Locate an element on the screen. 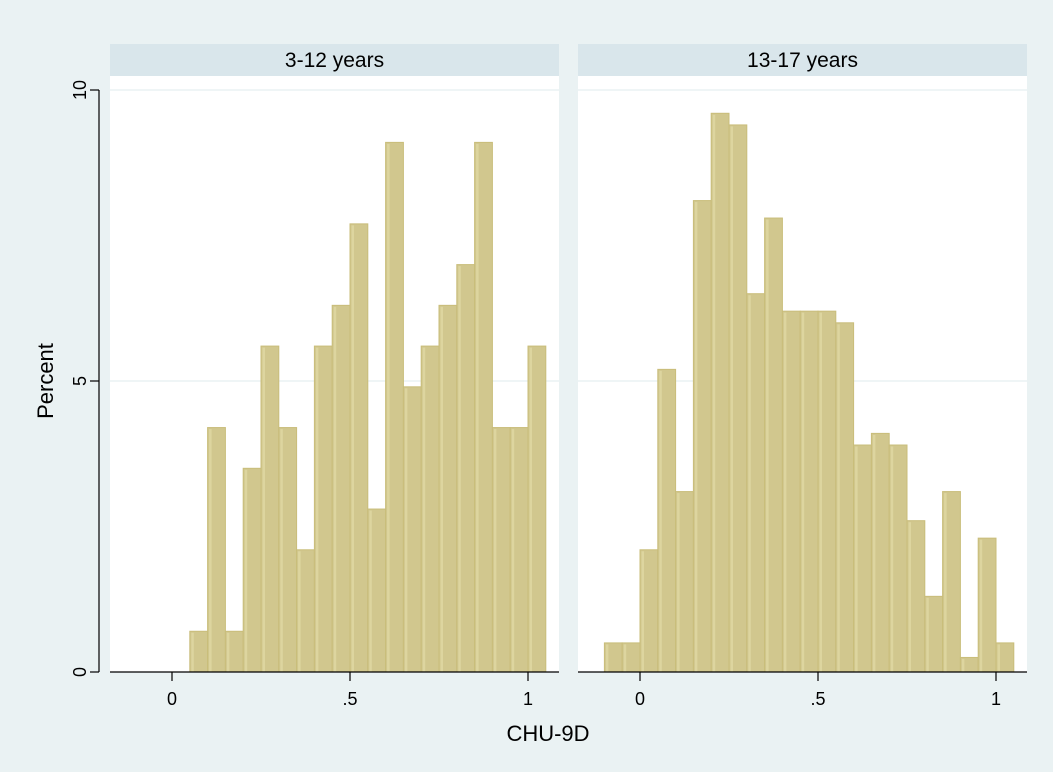  y-axis-title: Percent is located at coordinates (45, 381).